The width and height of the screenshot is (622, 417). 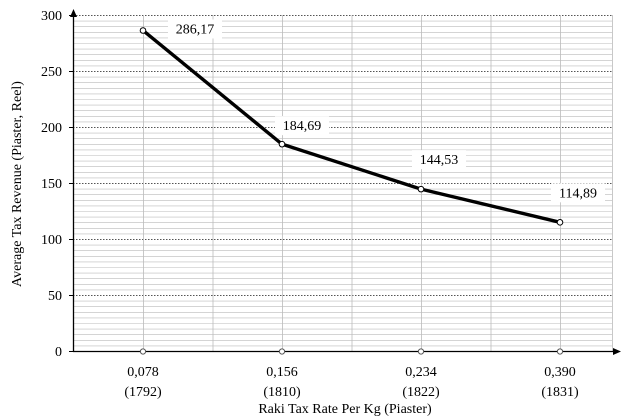 What do you see at coordinates (421, 372) in the screenshot?
I see `x-tick-label: 0,234` at bounding box center [421, 372].